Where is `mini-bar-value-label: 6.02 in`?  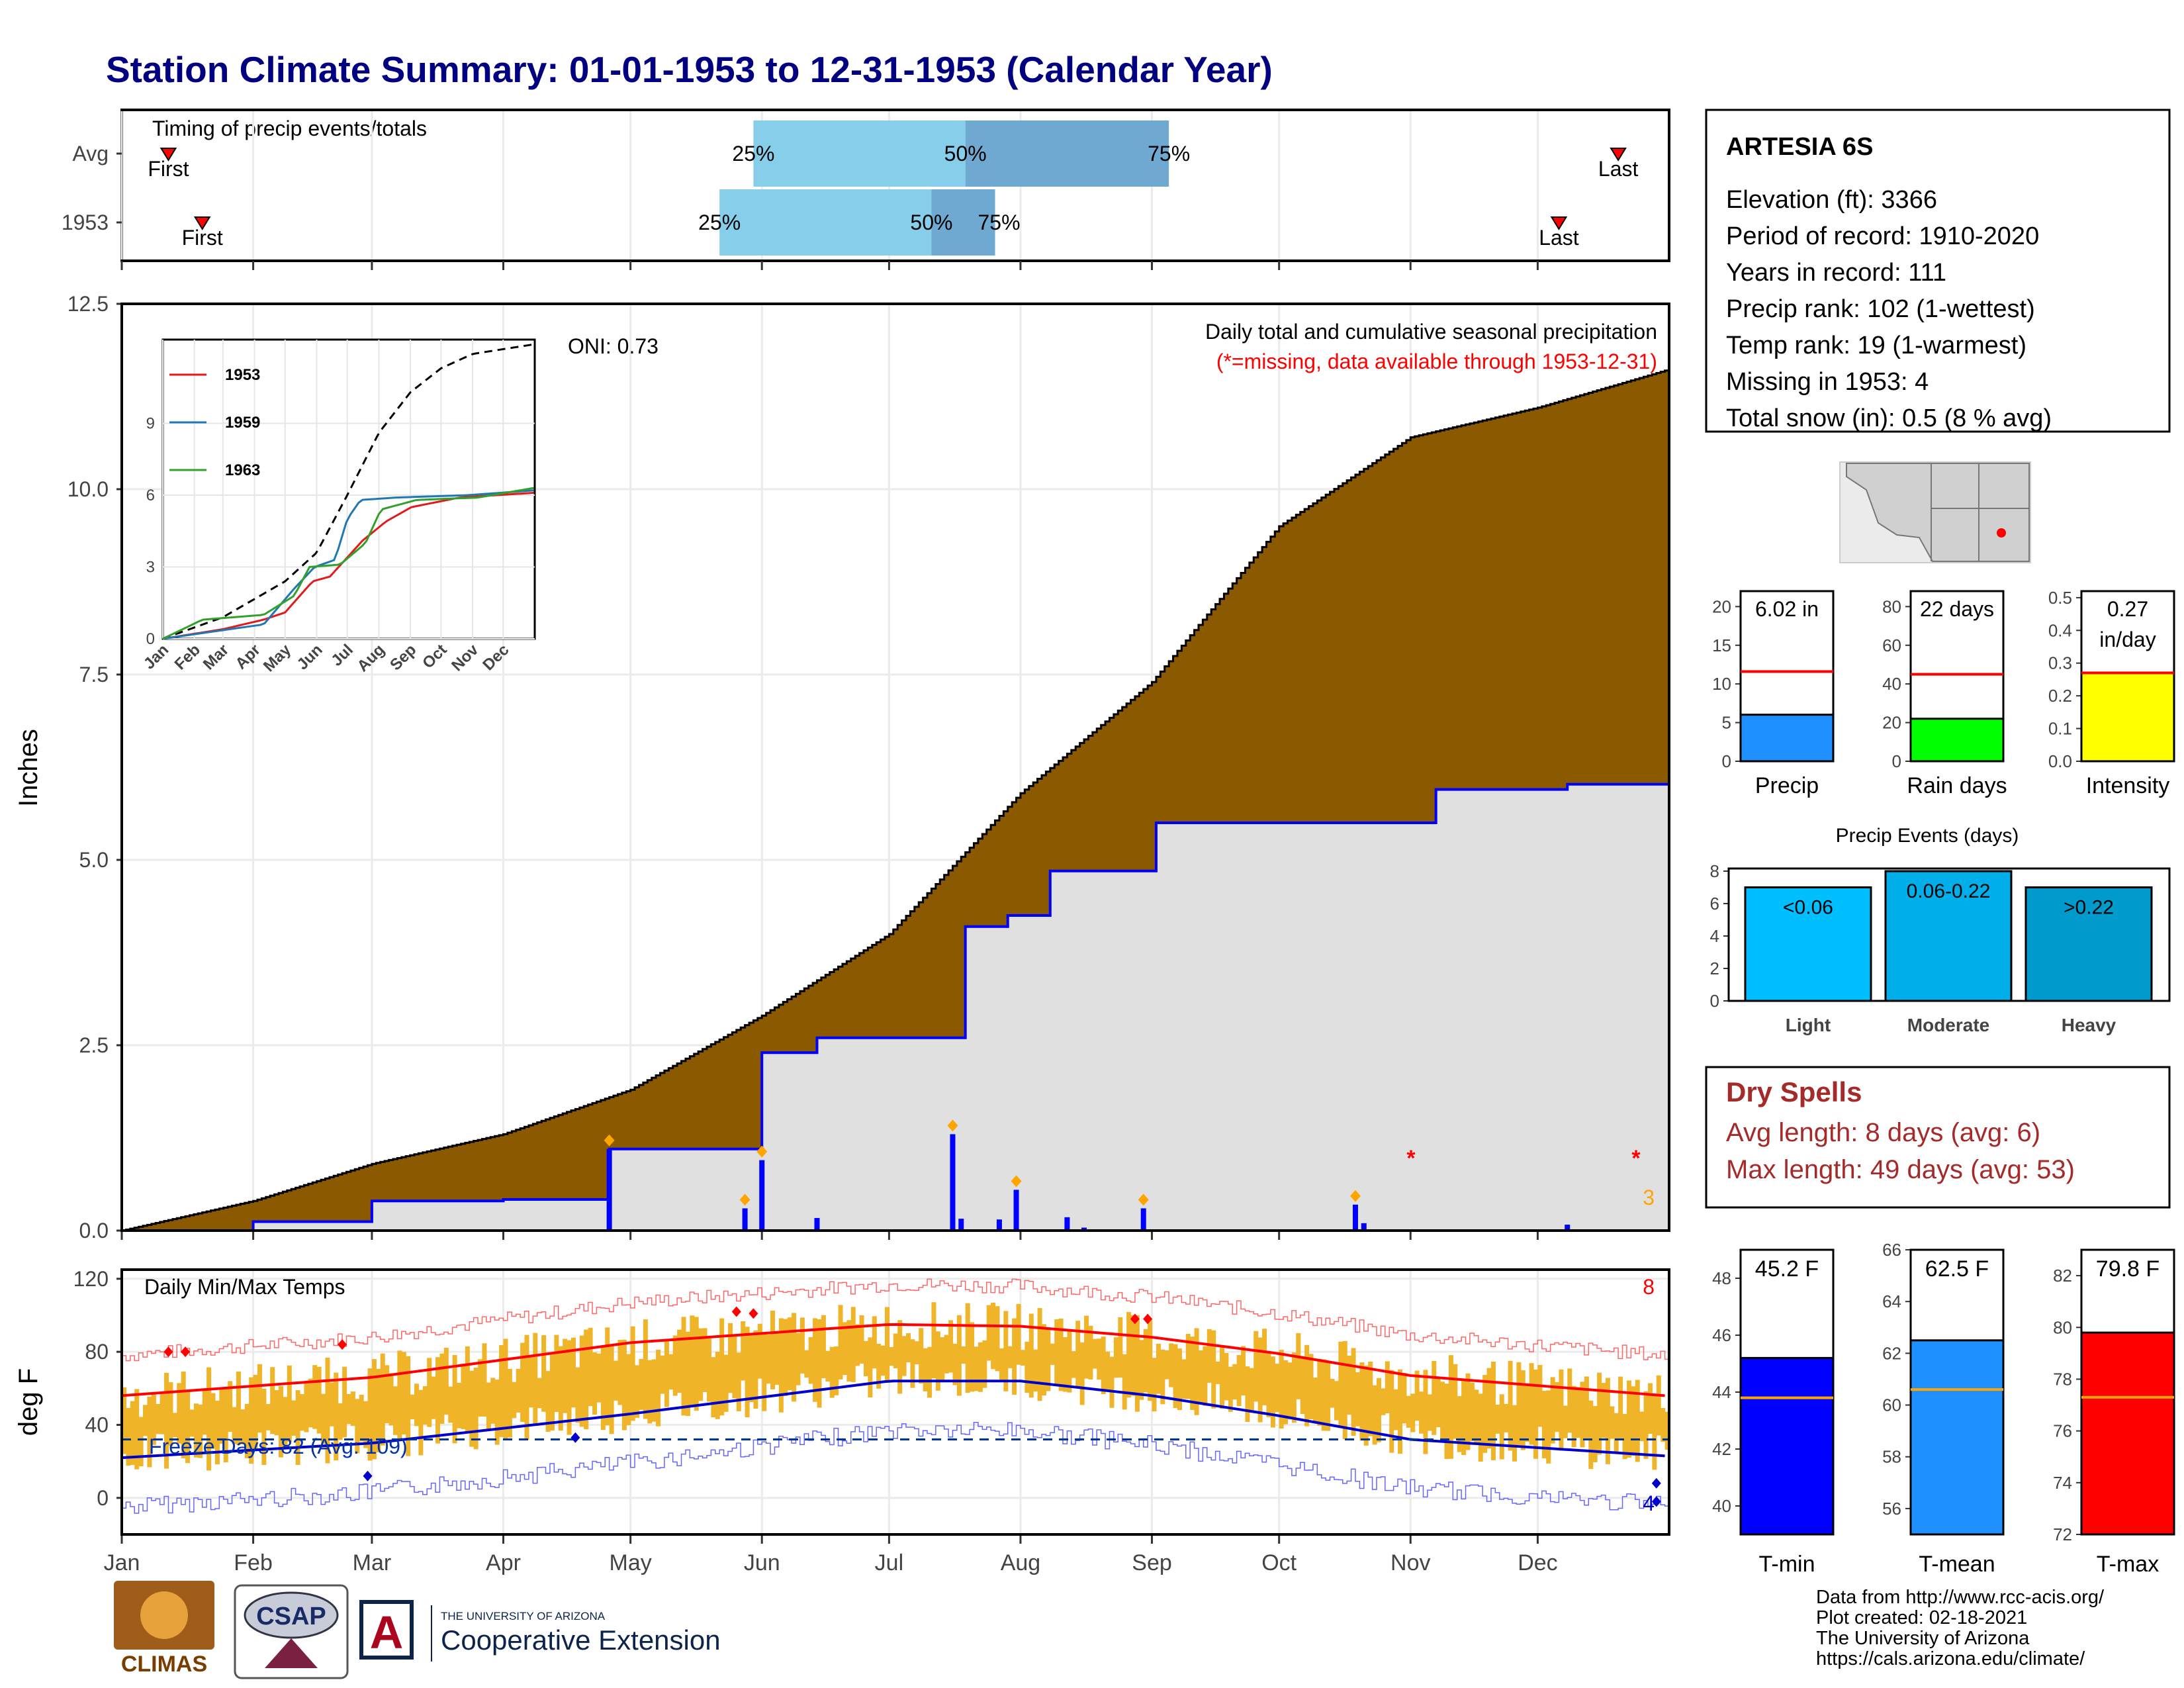 mini-bar-value-label: 6.02 in is located at coordinates (1787, 609).